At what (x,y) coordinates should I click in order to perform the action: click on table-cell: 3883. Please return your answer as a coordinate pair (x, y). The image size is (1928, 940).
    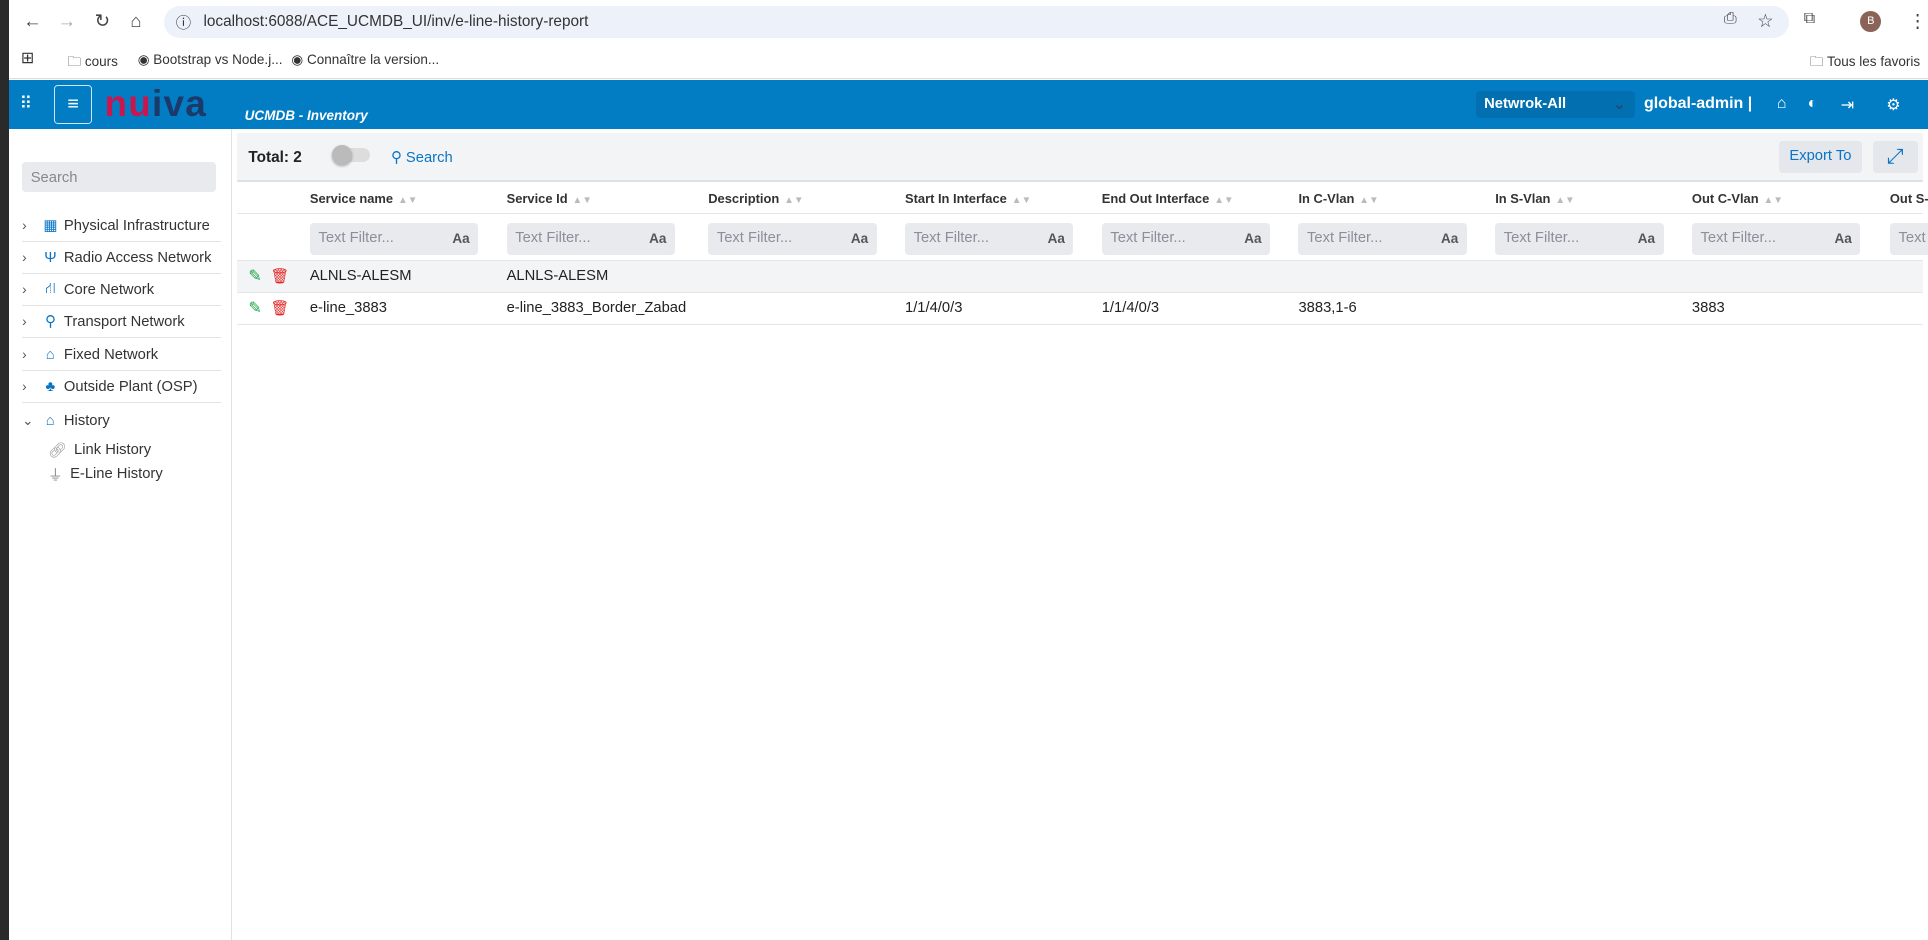
    Looking at the image, I should click on (1708, 308).